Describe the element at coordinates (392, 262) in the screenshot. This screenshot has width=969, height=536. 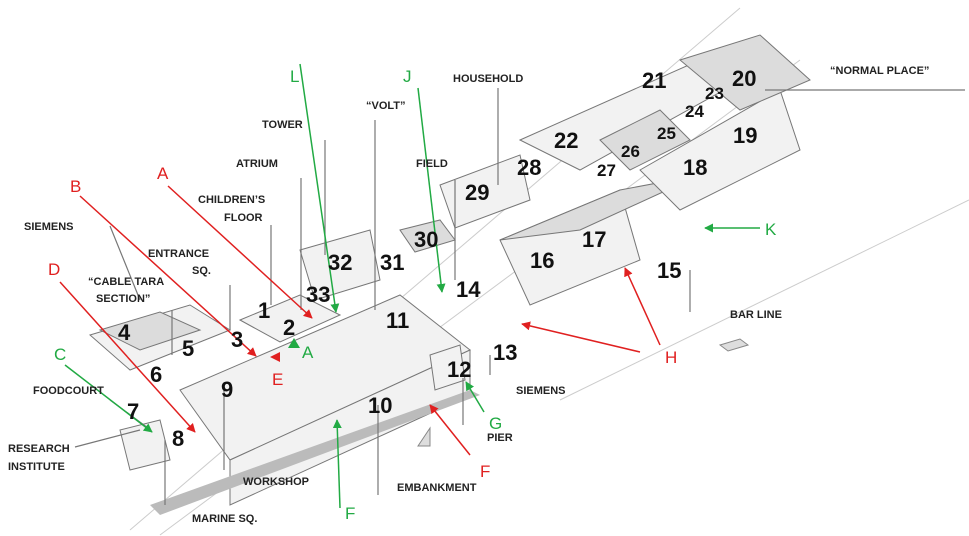
I see `building-number: 31` at that location.